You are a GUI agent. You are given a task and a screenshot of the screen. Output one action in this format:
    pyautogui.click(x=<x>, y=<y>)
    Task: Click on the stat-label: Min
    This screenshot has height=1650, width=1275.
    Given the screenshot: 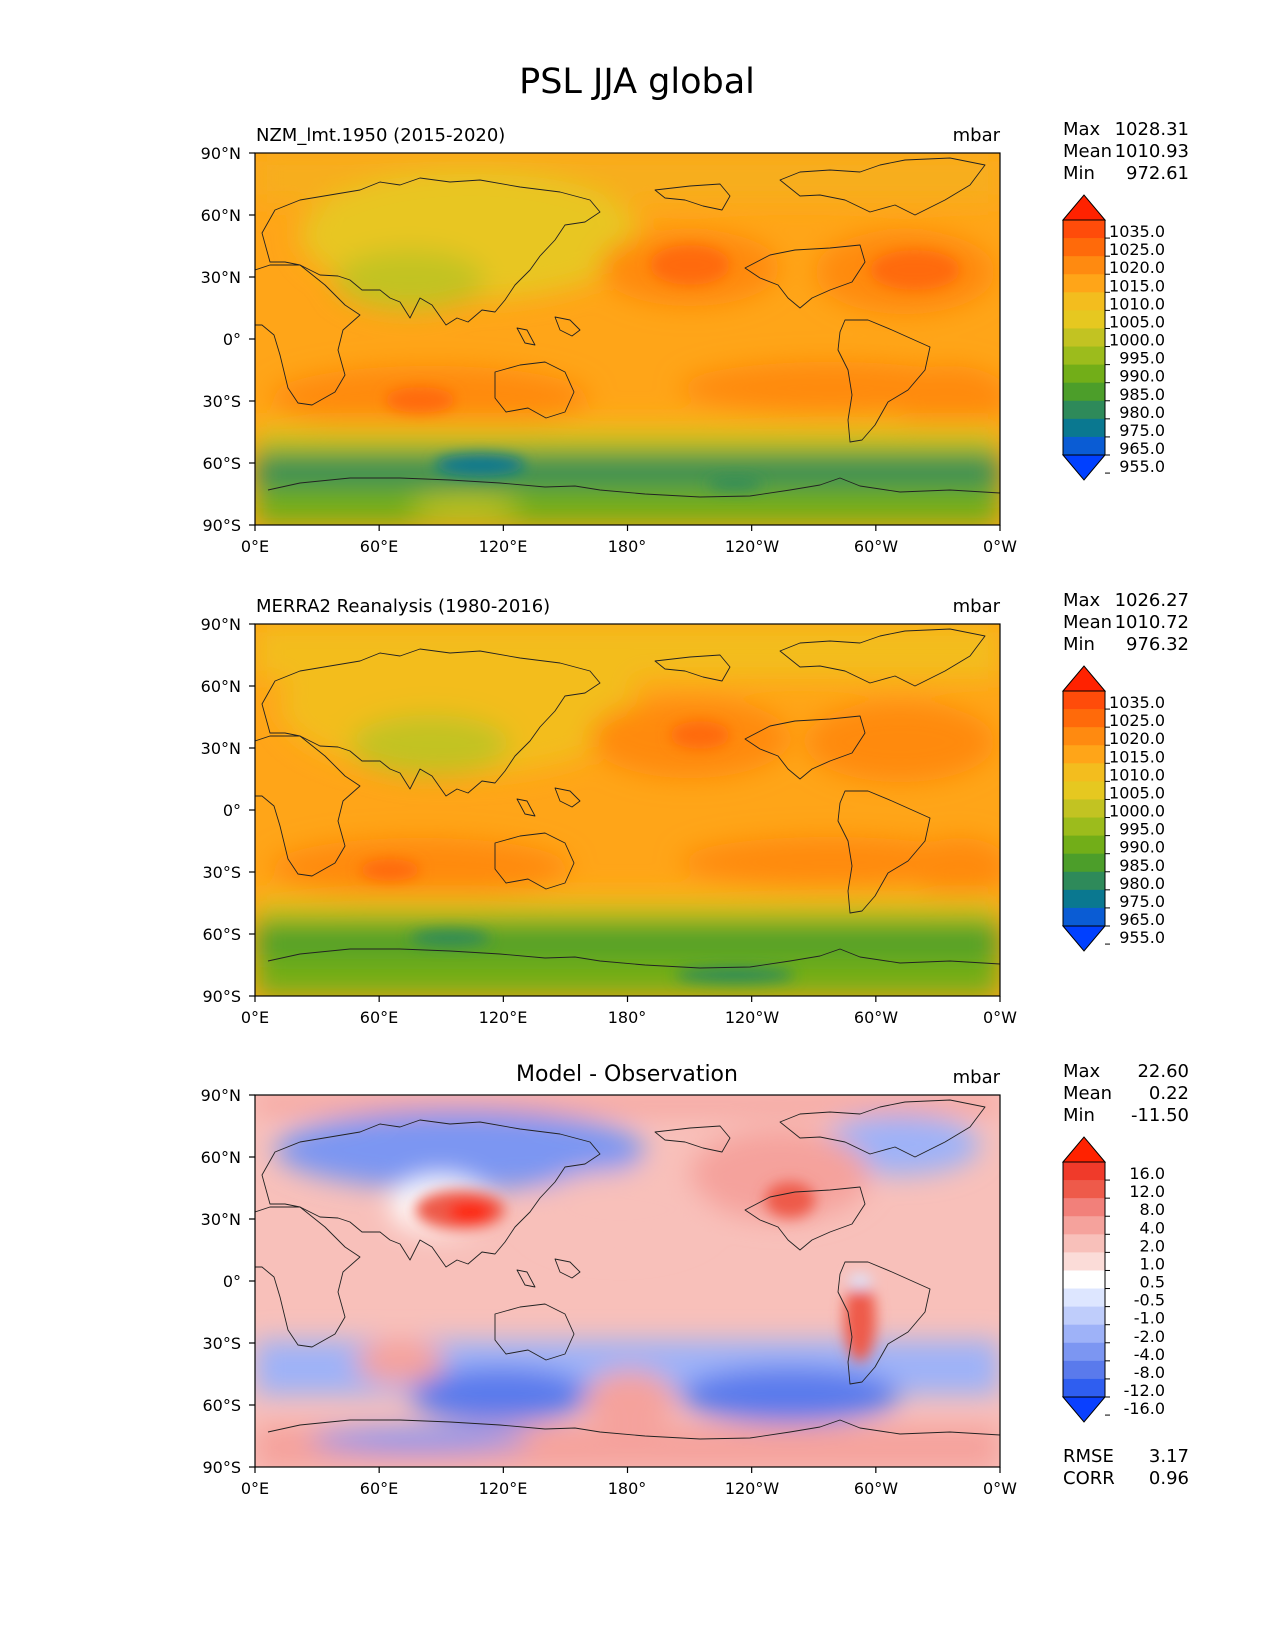 What is the action you would take?
    pyautogui.click(x=1079, y=173)
    